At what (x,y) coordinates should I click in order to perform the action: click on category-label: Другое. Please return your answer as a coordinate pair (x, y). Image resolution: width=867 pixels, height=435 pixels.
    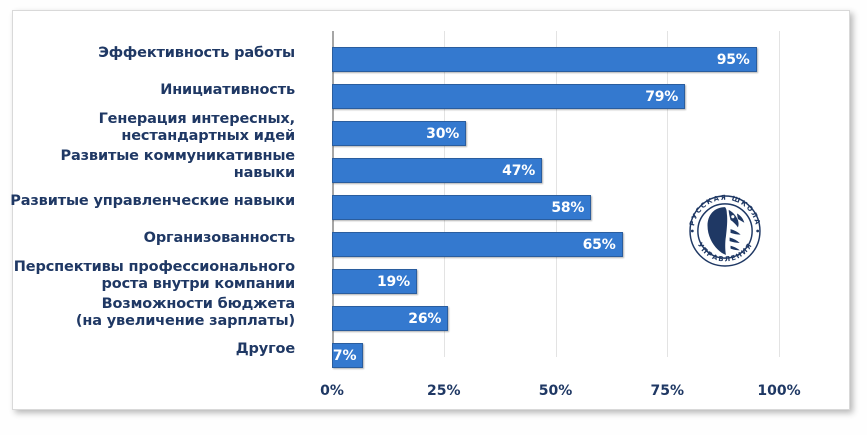
    Looking at the image, I should click on (147, 349).